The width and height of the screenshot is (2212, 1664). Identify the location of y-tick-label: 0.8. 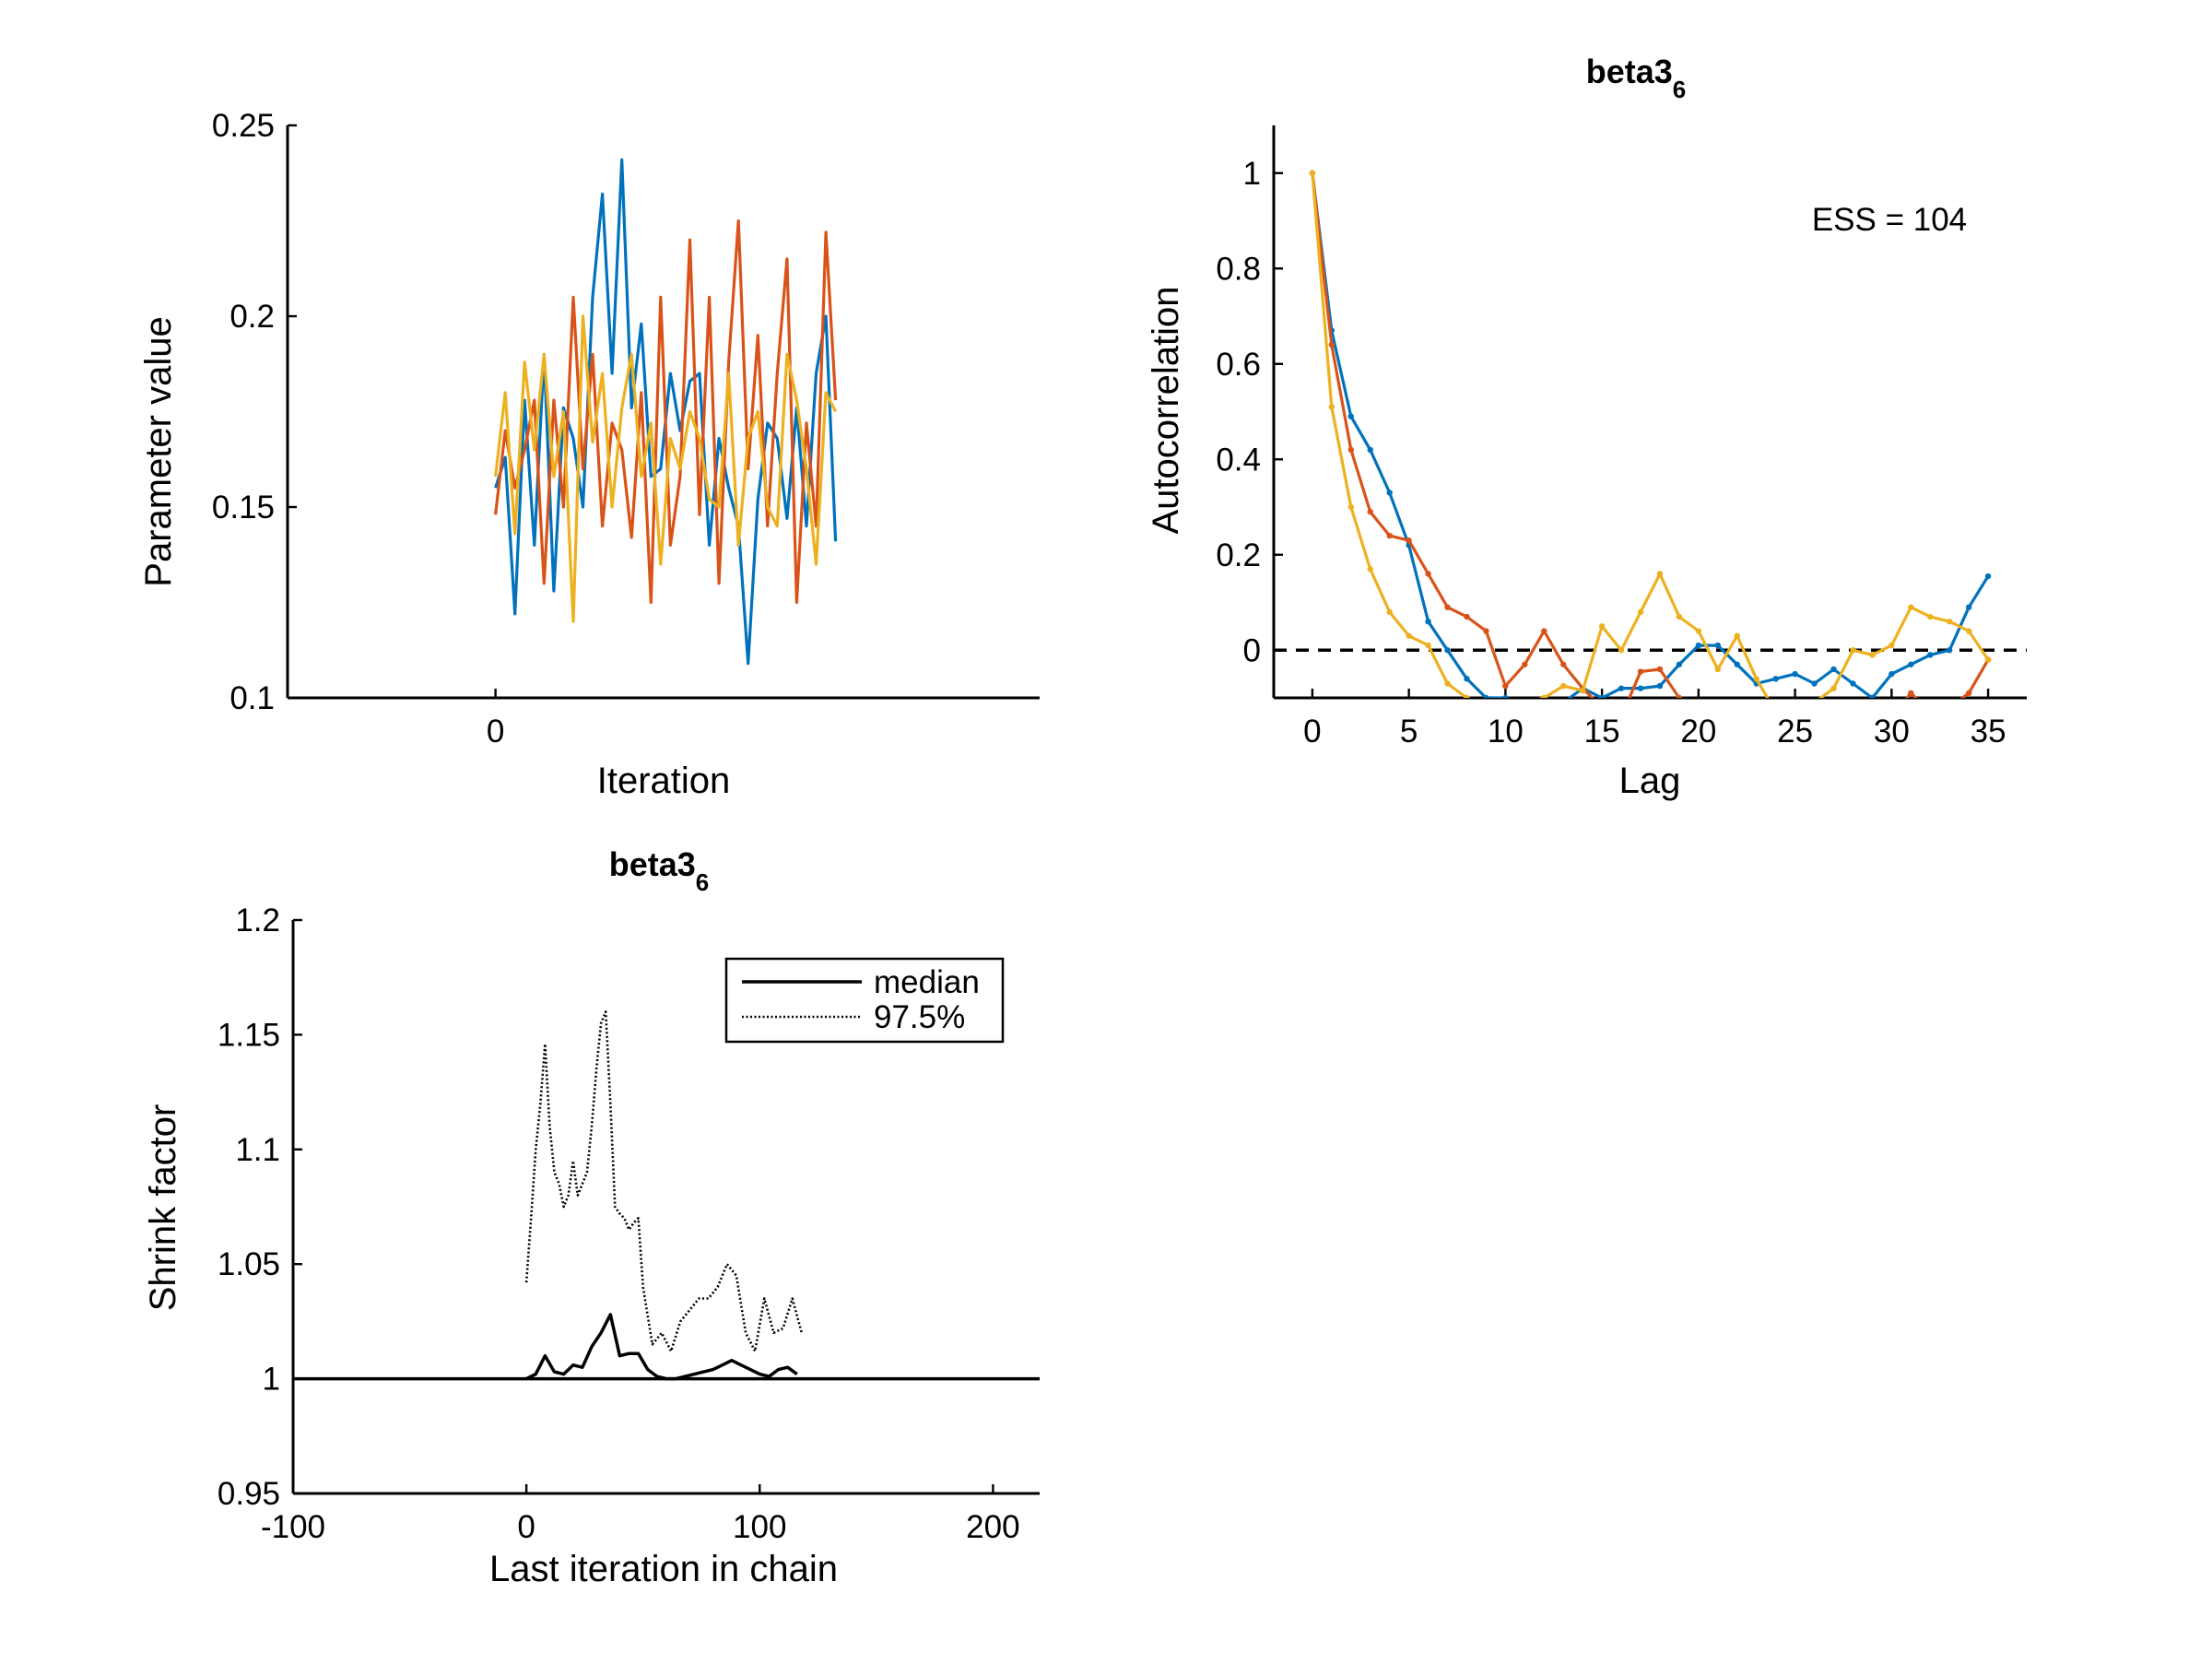
(1238, 269).